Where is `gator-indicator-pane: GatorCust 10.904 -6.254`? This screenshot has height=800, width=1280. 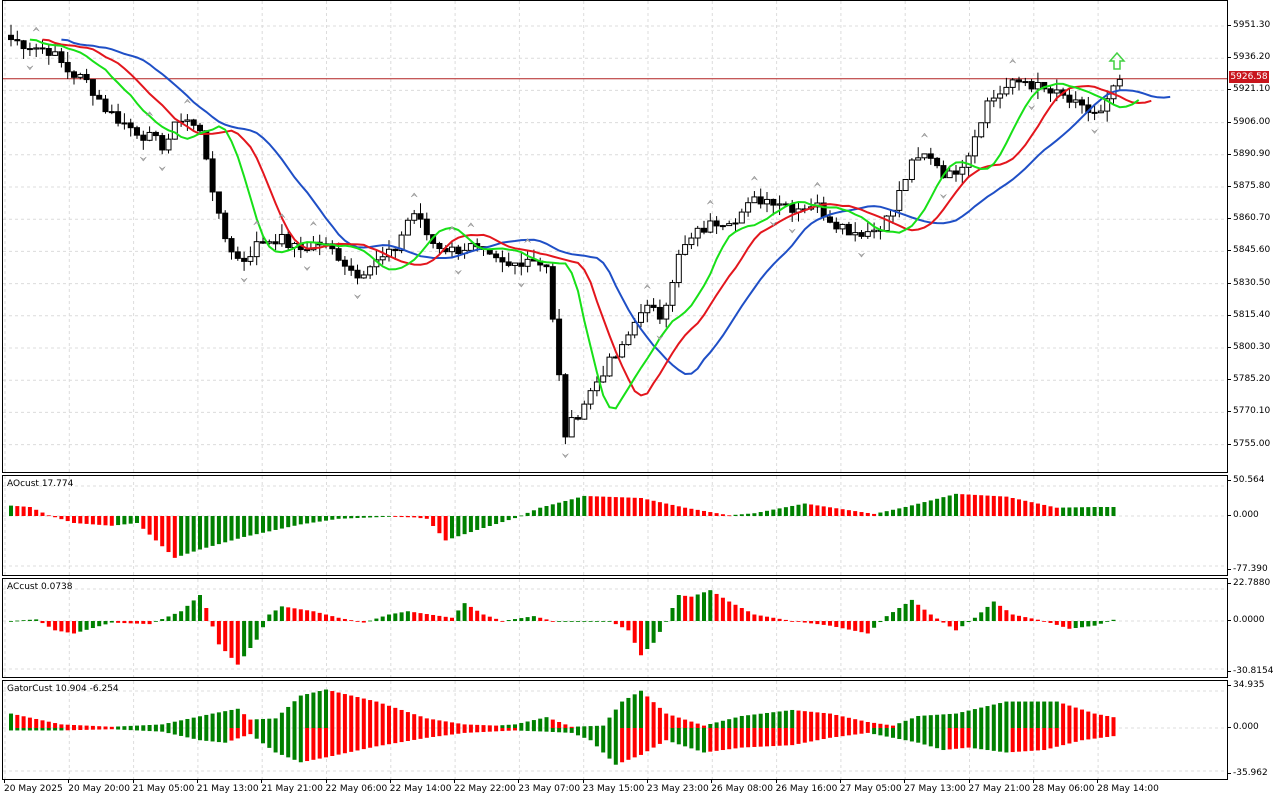 gator-indicator-pane: GatorCust 10.904 -6.254 is located at coordinates (615, 730).